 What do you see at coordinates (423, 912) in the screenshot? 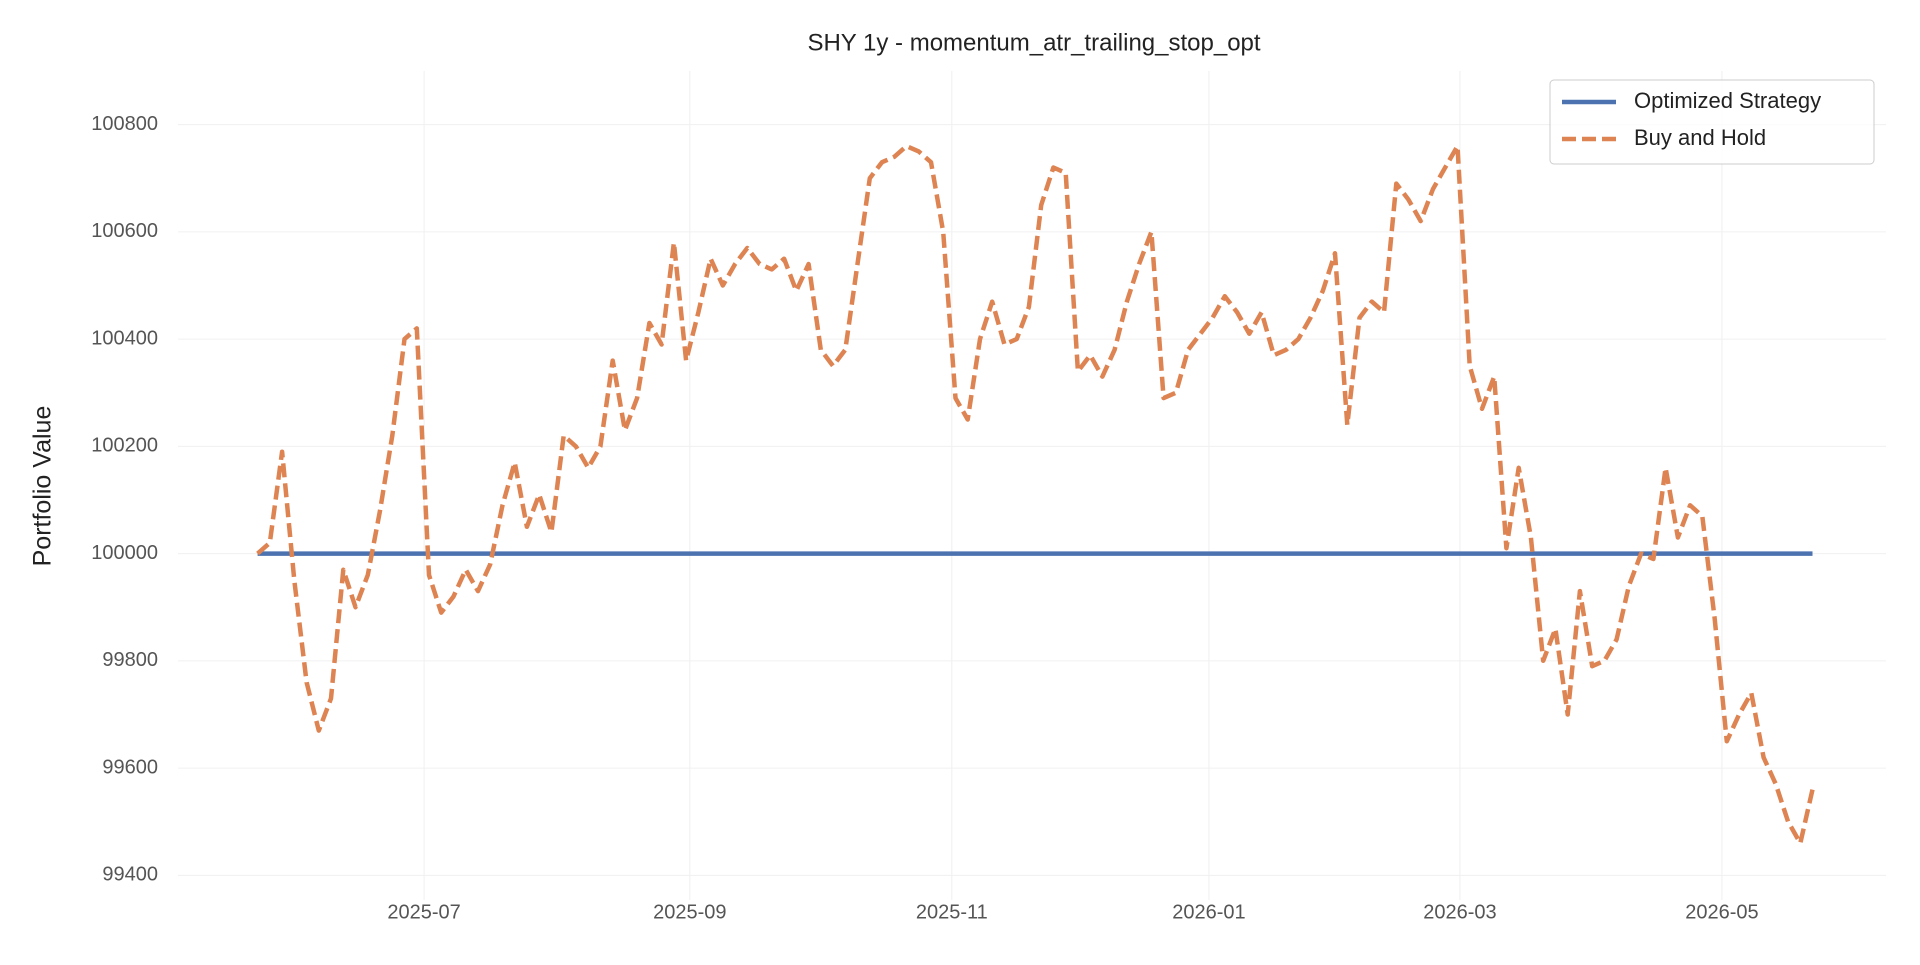
I see `x-tick-label: 2025-07` at bounding box center [423, 912].